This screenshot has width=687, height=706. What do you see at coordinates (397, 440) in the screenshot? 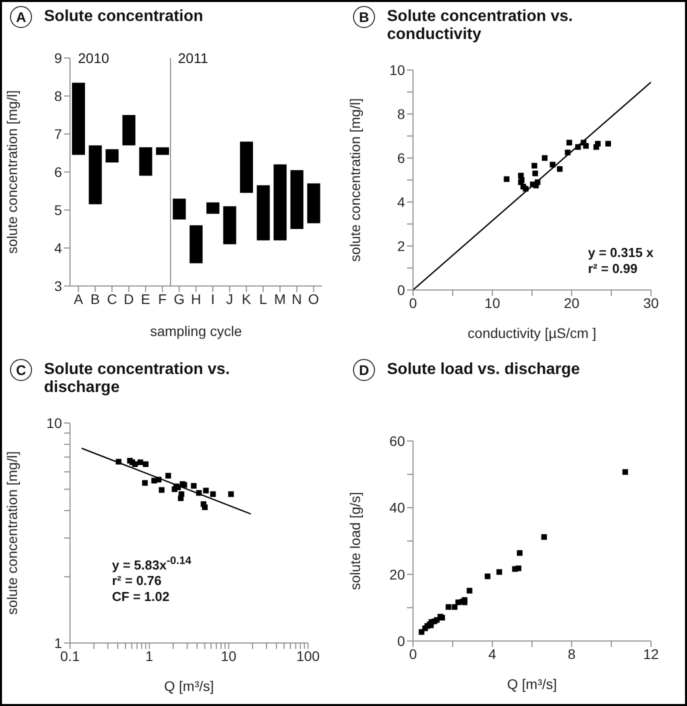
I see `y-tick-label: 60` at bounding box center [397, 440].